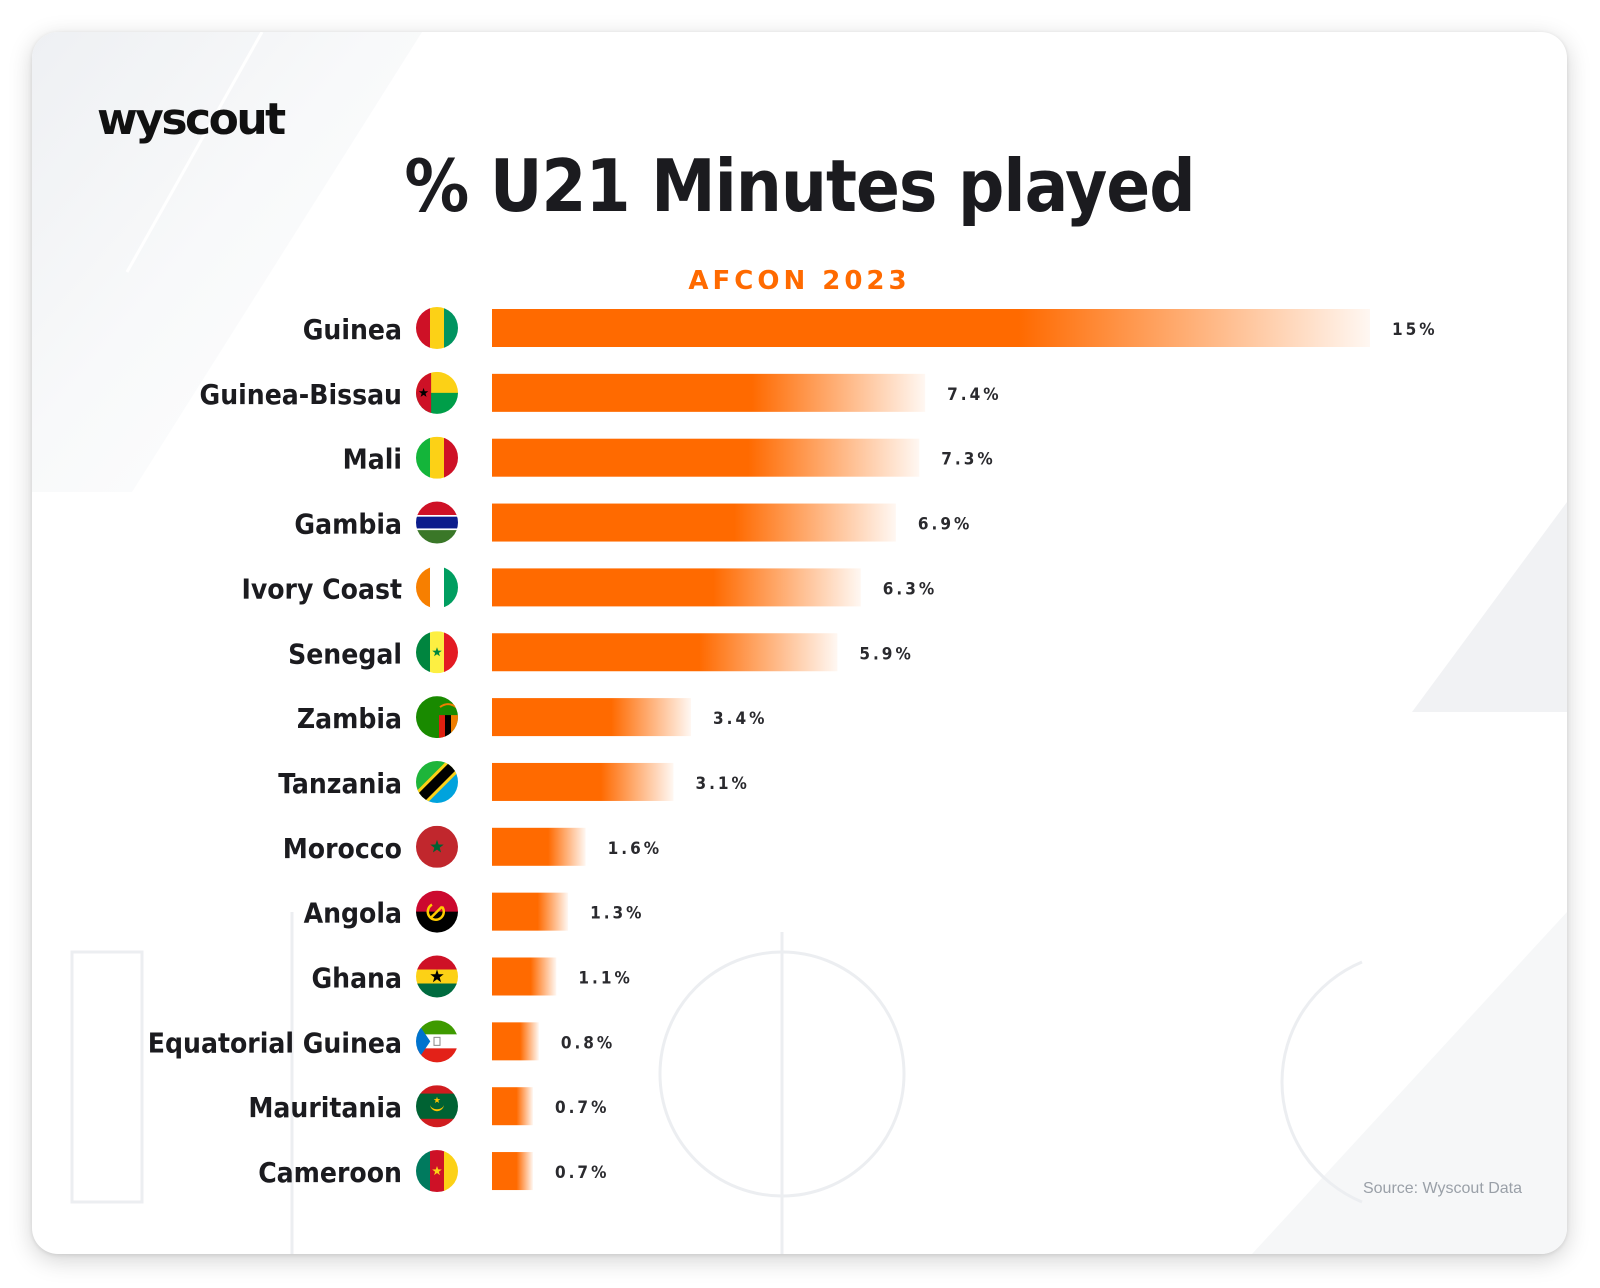  What do you see at coordinates (325, 1107) in the screenshot?
I see `category-label: Mauritania` at bounding box center [325, 1107].